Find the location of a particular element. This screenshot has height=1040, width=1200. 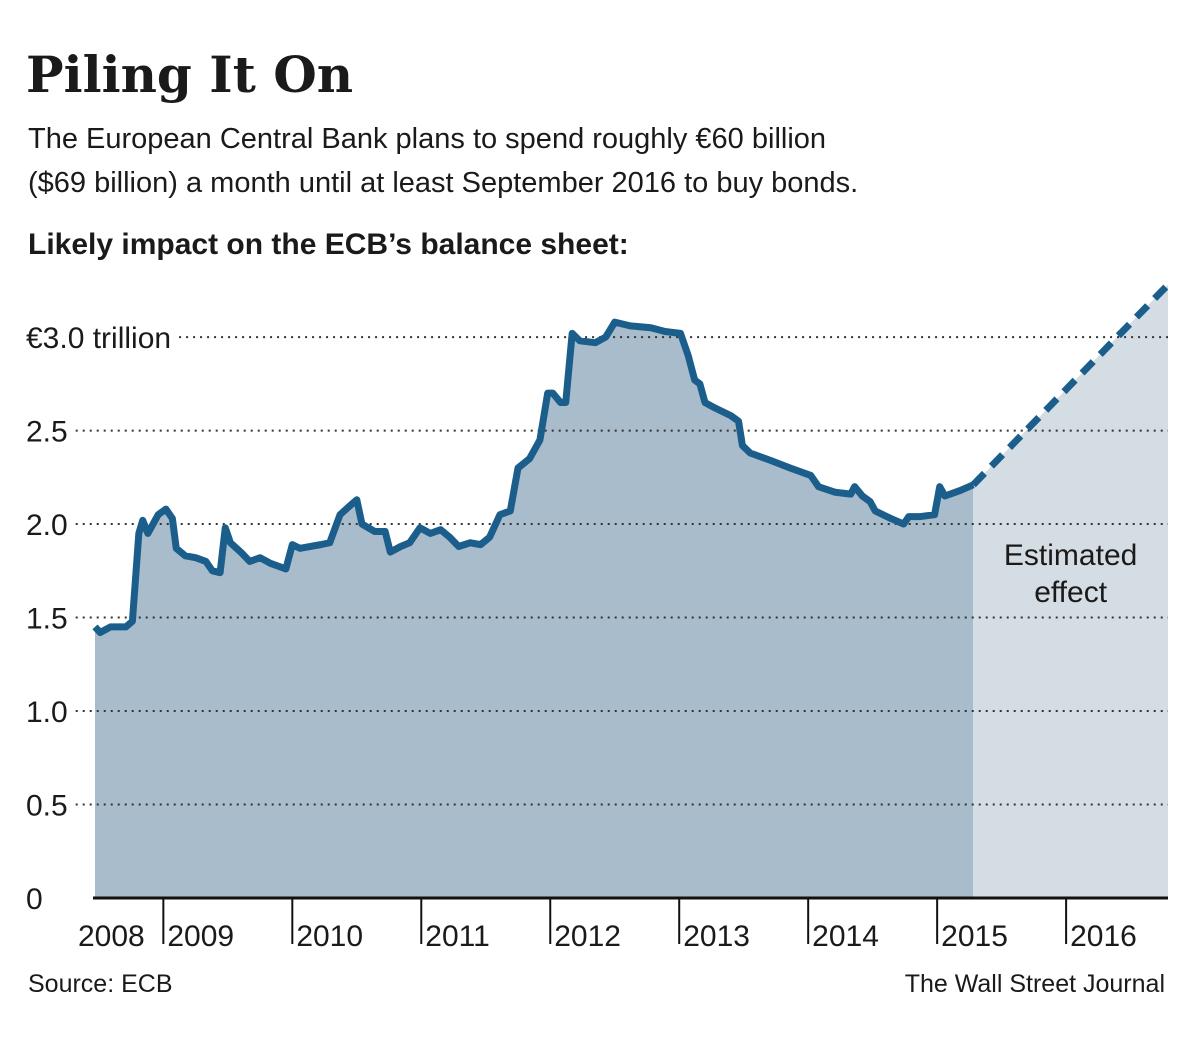

x-tick-label: 2011 is located at coordinates (457, 936).